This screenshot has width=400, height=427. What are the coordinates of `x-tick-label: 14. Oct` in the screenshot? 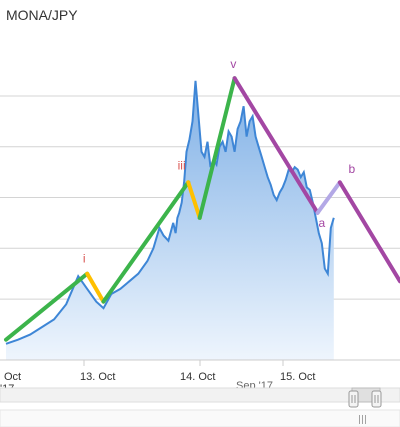 It's located at (197, 377).